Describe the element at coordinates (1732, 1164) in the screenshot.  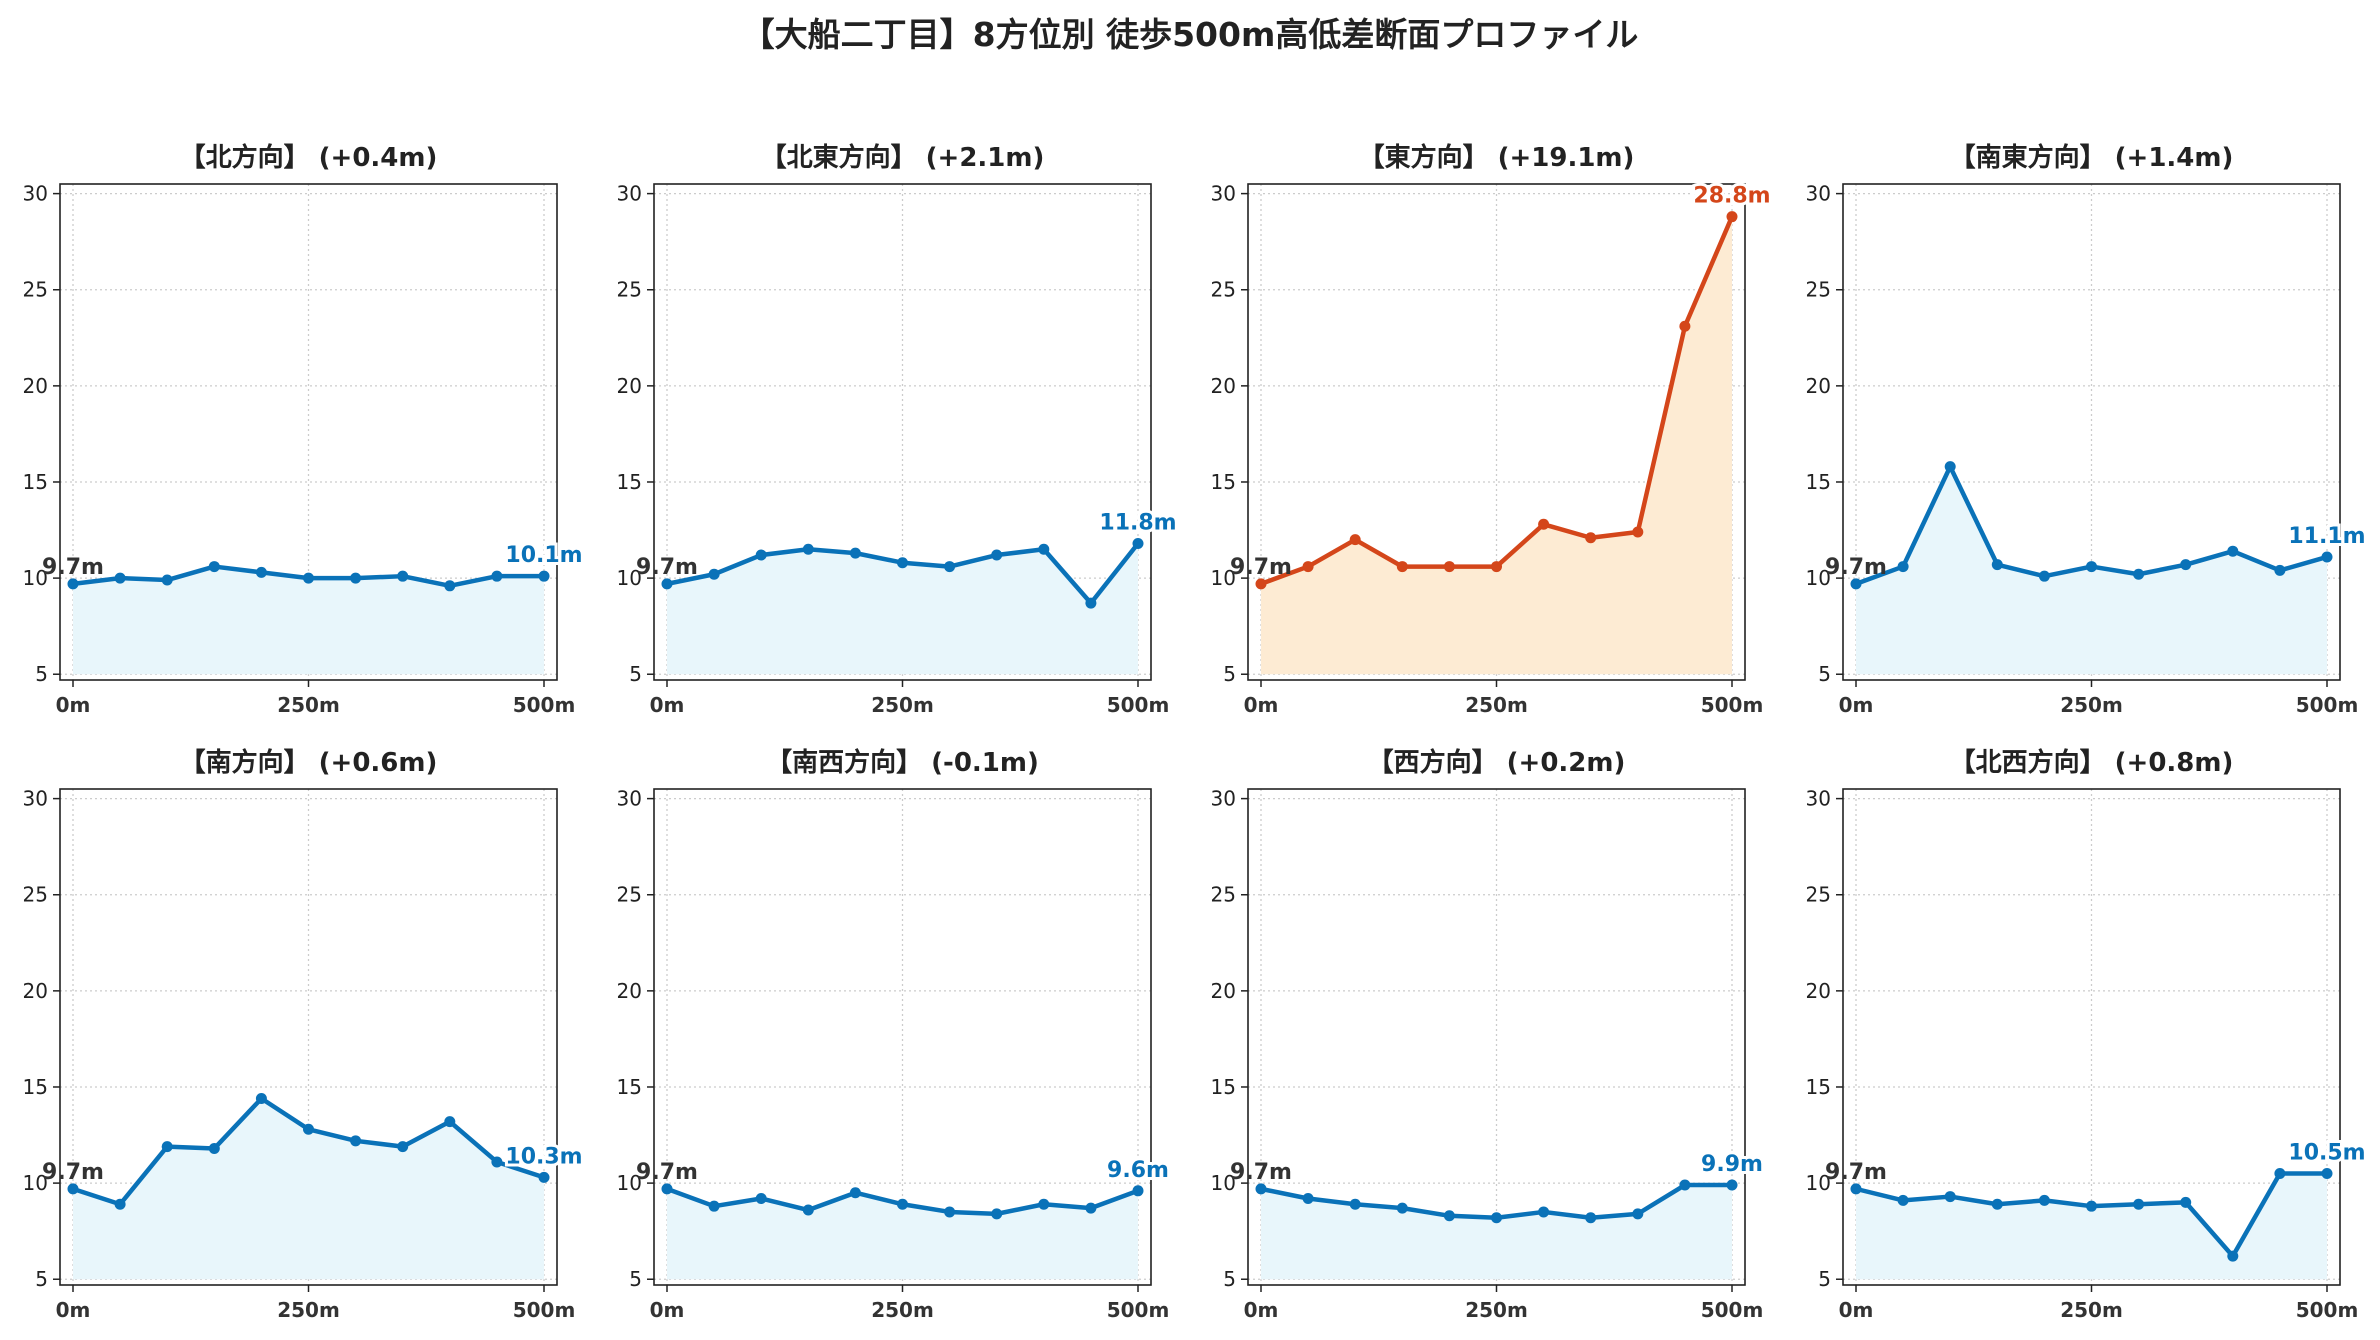
I see `end-value-label: 9.9m` at that location.